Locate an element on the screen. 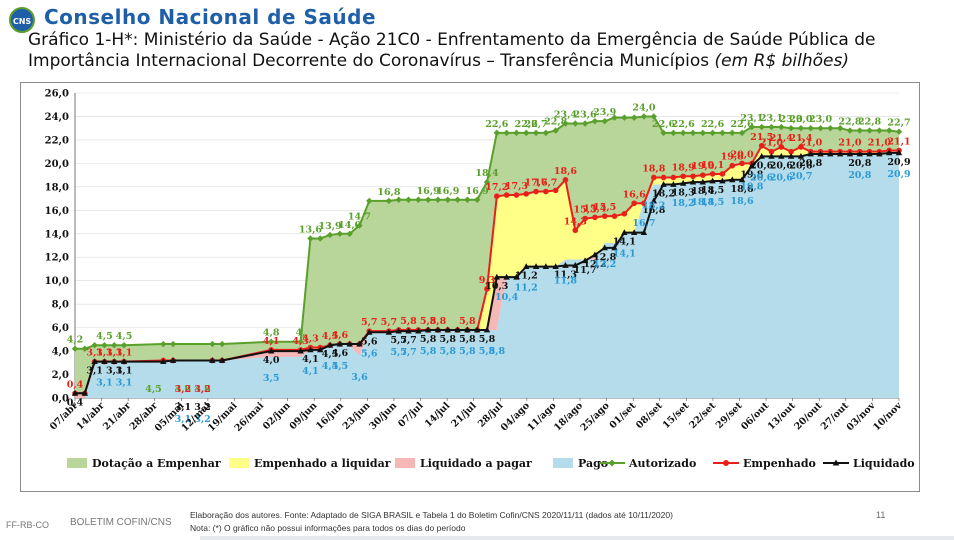 The height and width of the screenshot is (540, 954). pago-data-label: 5,7 is located at coordinates (408, 352).